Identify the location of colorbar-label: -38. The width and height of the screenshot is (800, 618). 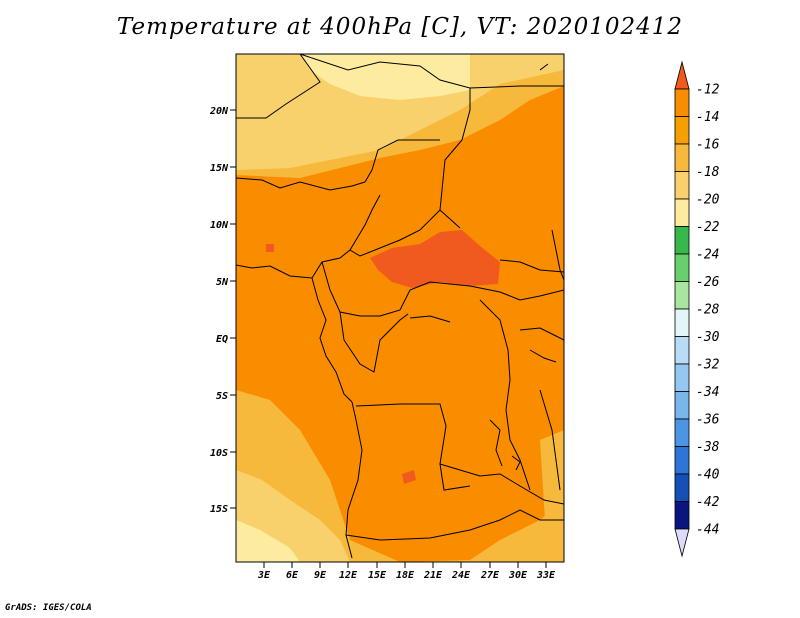
(708, 447).